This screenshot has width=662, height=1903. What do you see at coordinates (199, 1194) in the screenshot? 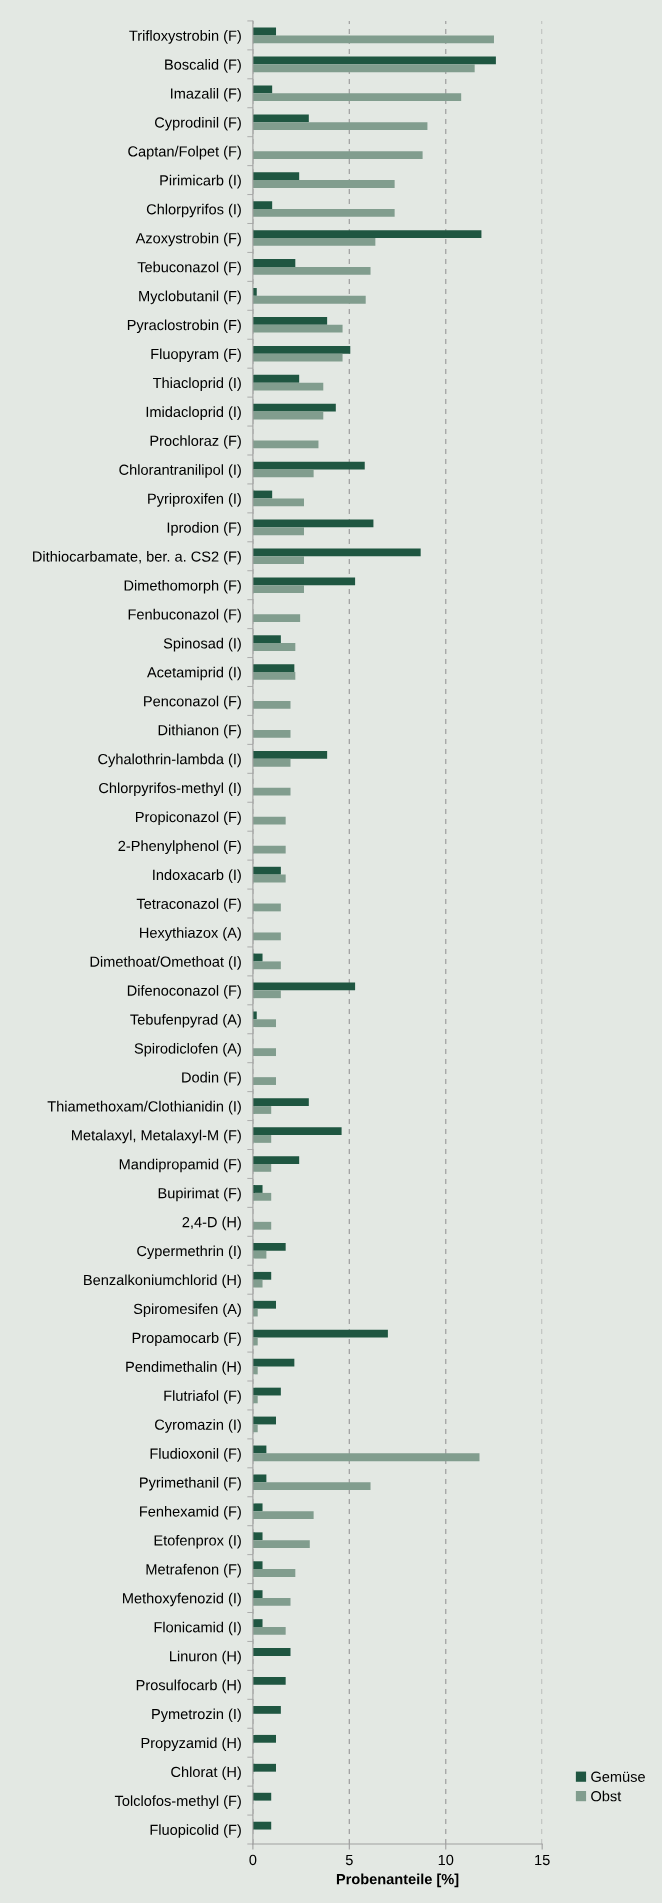
I see `y-tick-label: Bupirimat (F)` at bounding box center [199, 1194].